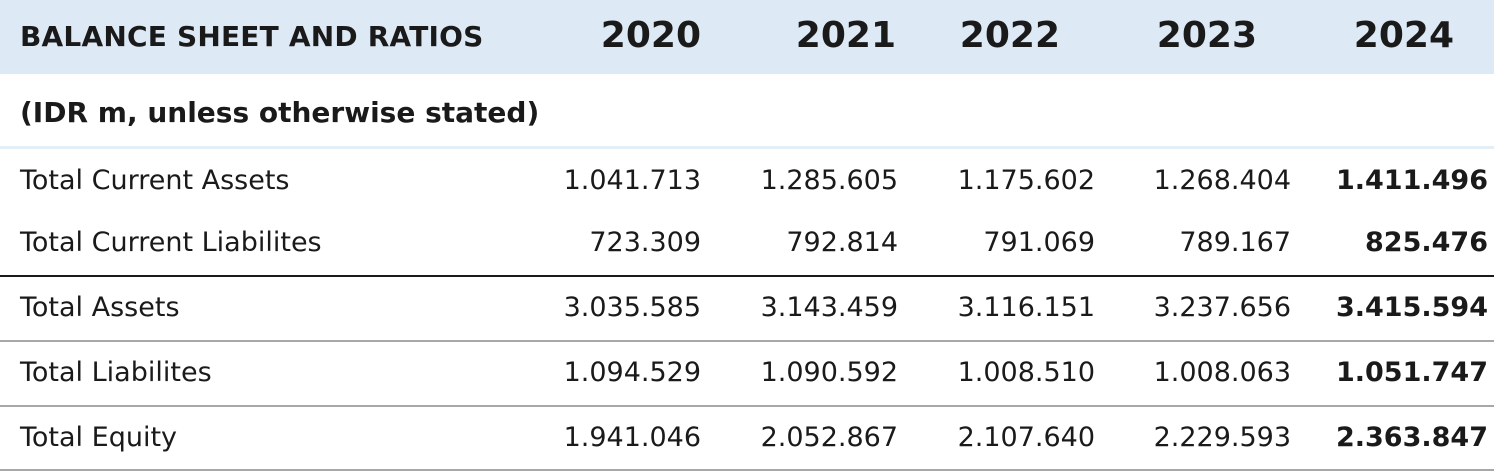  What do you see at coordinates (1222, 372) in the screenshot?
I see `cell-value: 1.008.063` at bounding box center [1222, 372].